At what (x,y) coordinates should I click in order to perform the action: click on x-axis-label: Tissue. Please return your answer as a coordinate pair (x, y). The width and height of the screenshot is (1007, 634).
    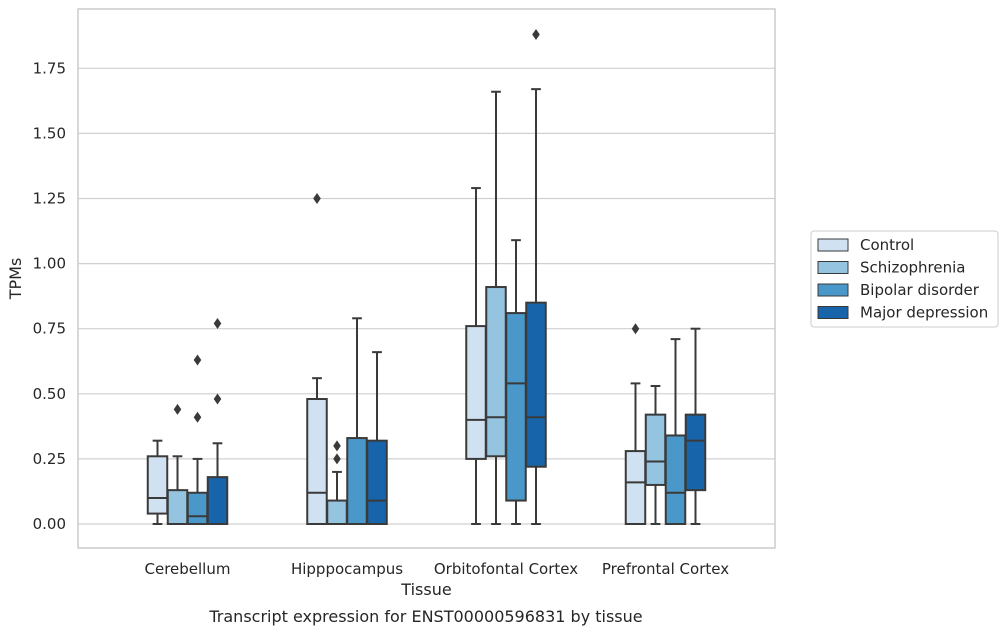
    Looking at the image, I should click on (425, 589).